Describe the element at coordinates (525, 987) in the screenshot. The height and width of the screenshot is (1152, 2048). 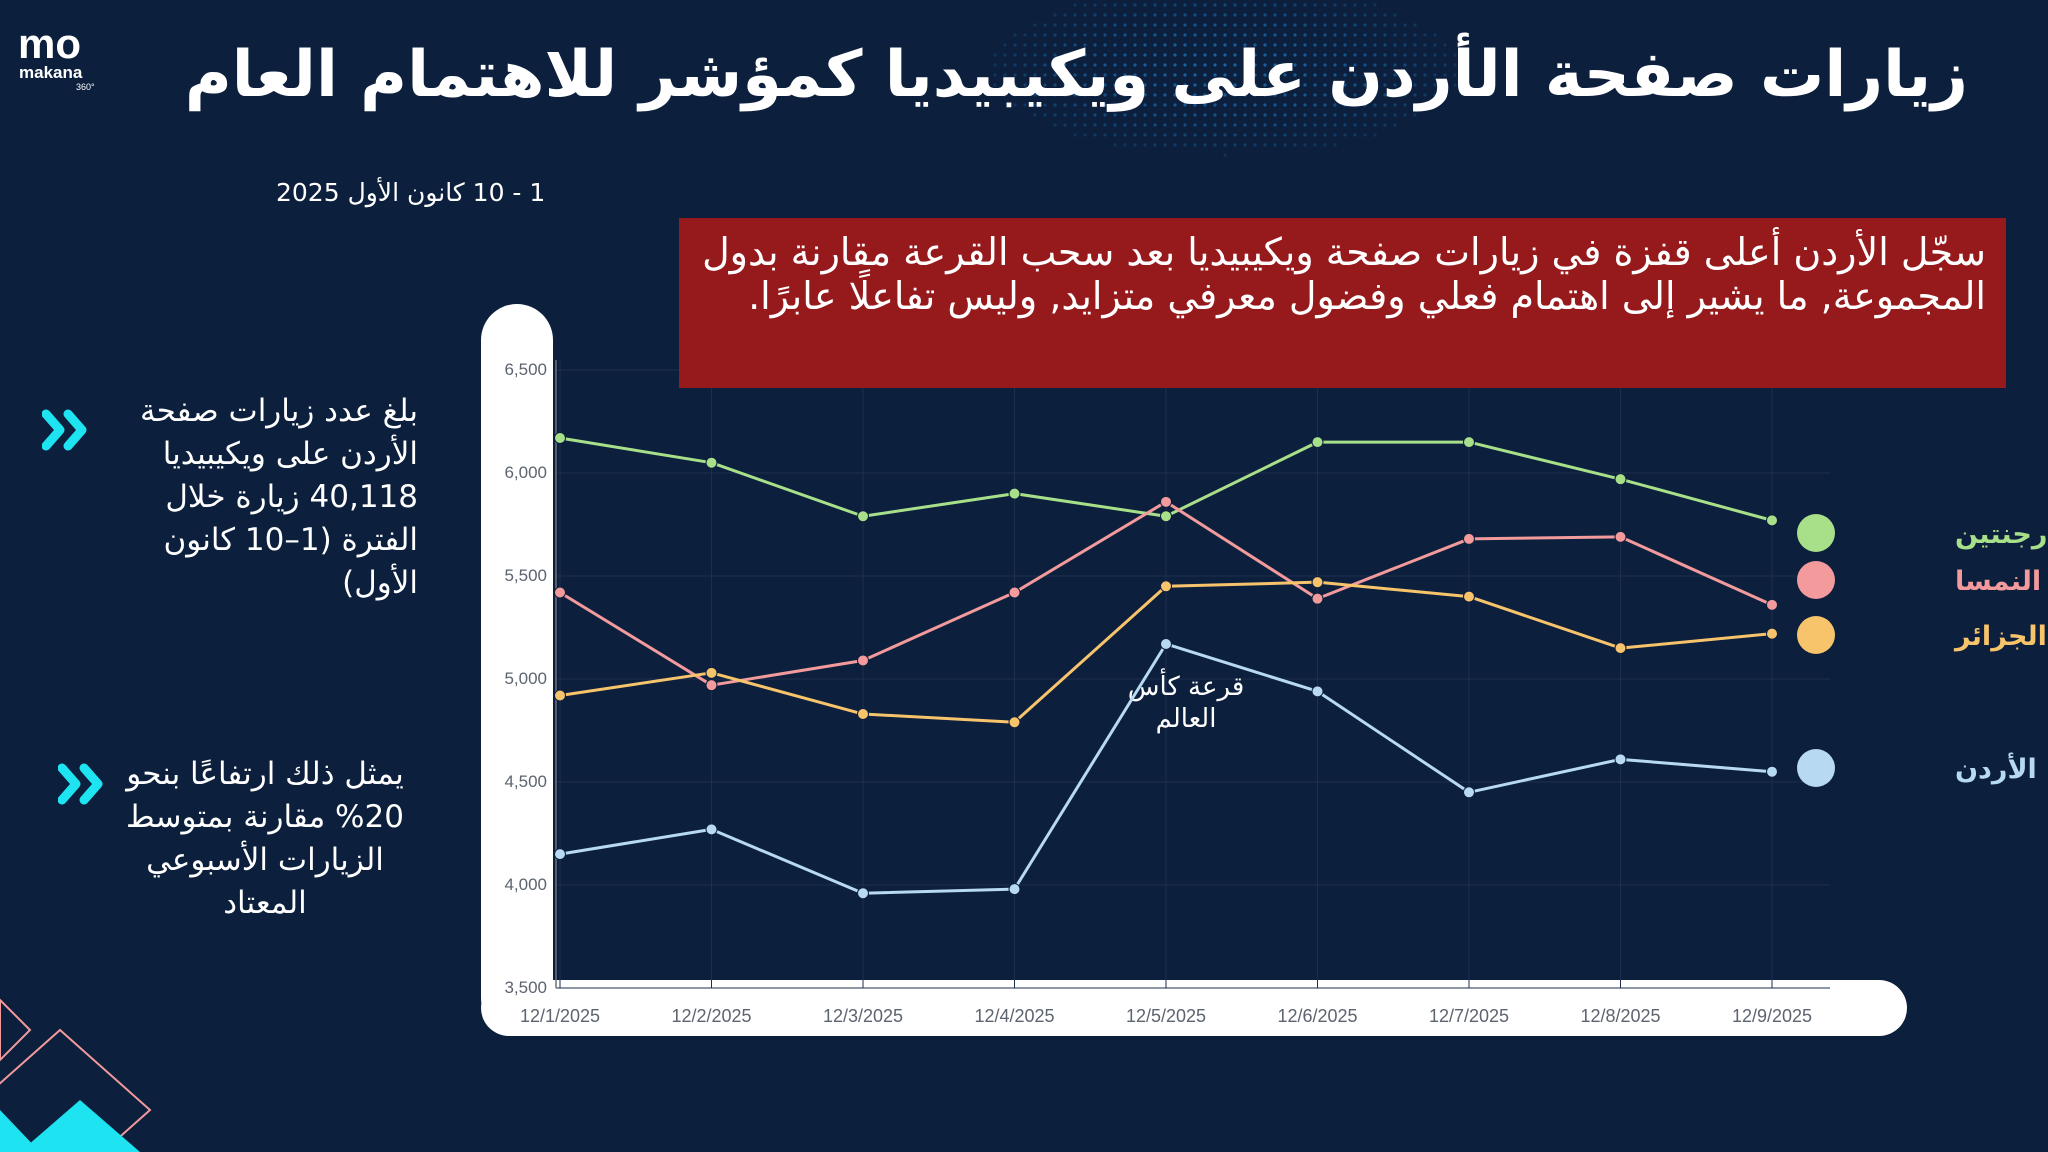
I see `y-tick-label: 3,500` at that location.